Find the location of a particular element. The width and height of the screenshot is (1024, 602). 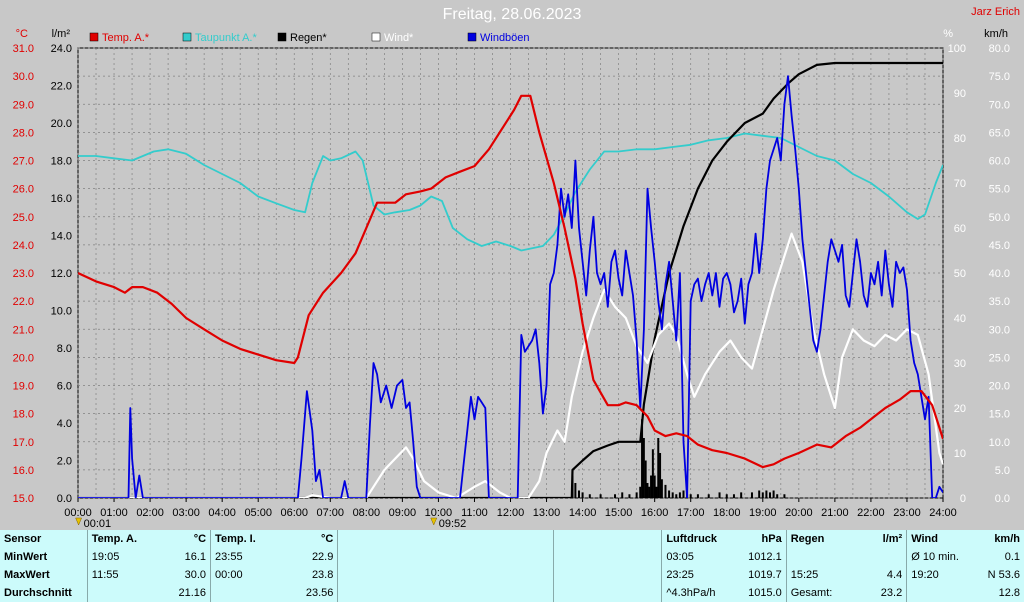

stats-cell: 23.8 is located at coordinates (322, 575).